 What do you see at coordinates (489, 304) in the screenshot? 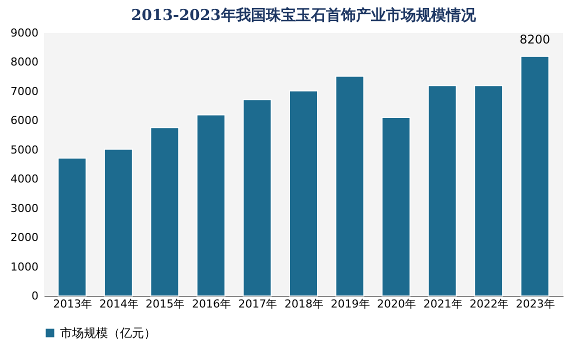
I see `x-tick-label: 2022年` at bounding box center [489, 304].